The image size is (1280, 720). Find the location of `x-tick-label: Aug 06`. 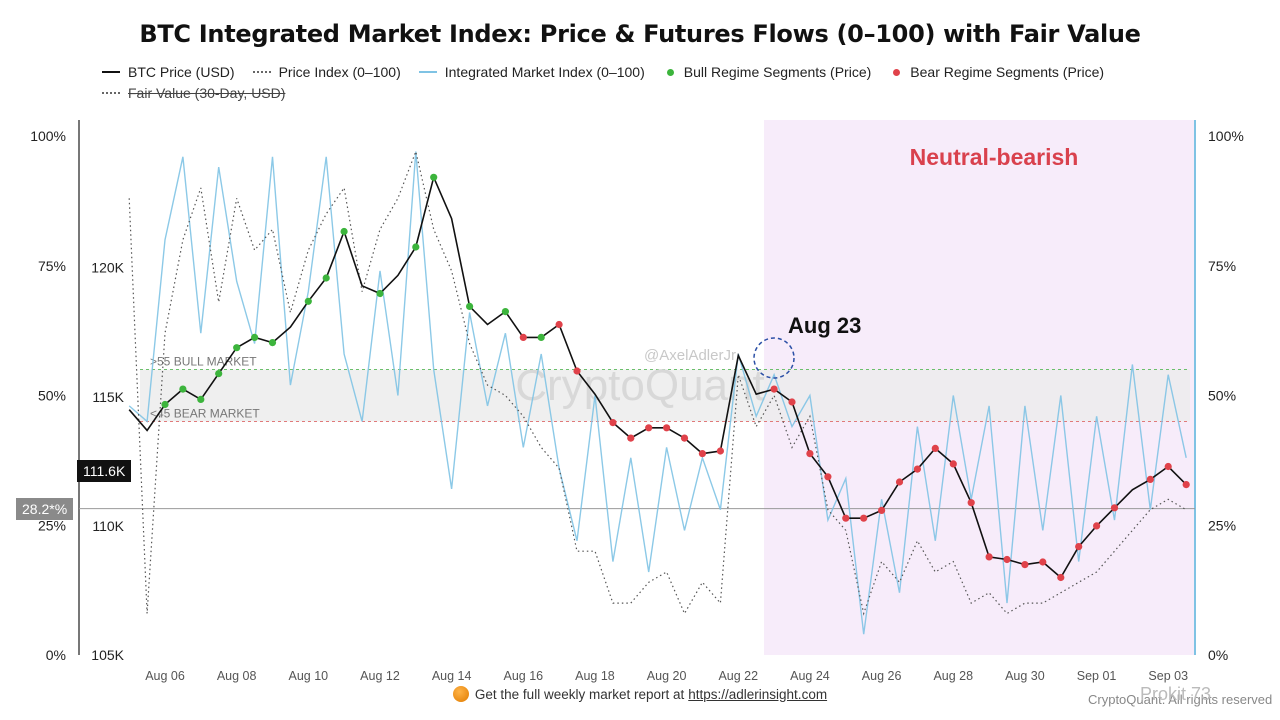

x-tick-label: Aug 06 is located at coordinates (165, 676).